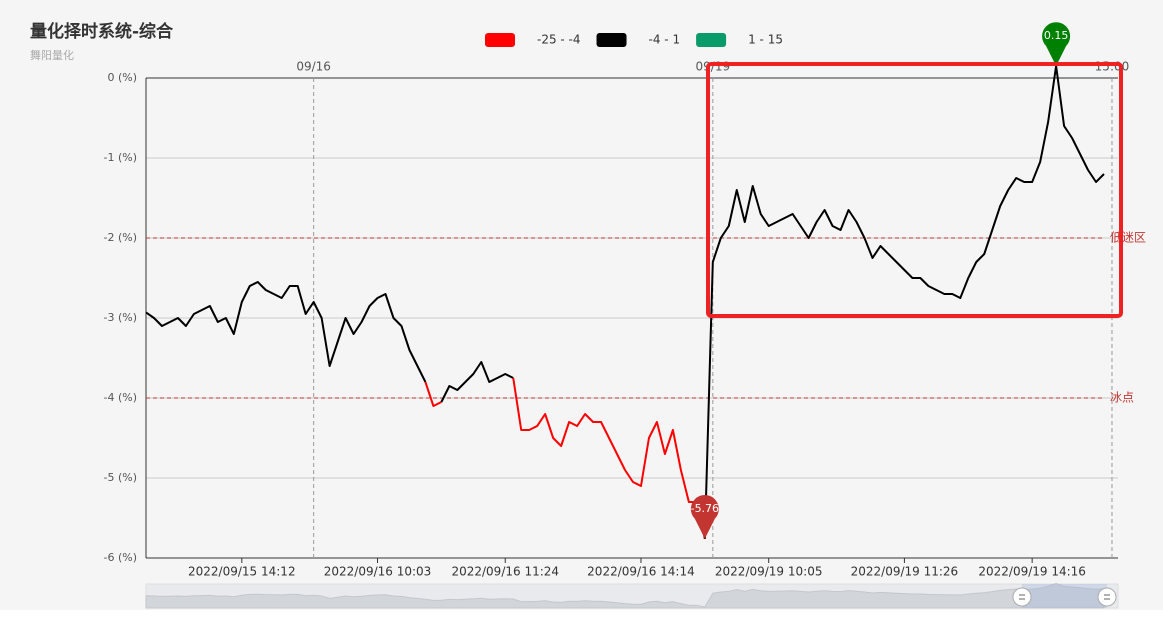 The image size is (1163, 620). I want to click on y-tick-label: -2 (%), so click(121, 237).